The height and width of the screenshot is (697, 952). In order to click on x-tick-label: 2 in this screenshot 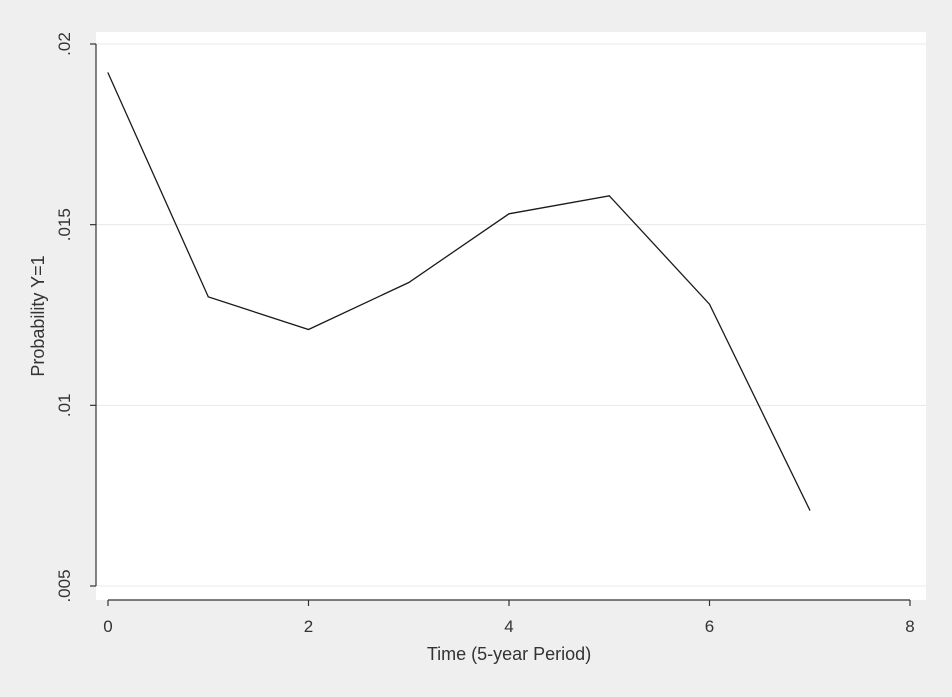, I will do `click(308, 626)`.